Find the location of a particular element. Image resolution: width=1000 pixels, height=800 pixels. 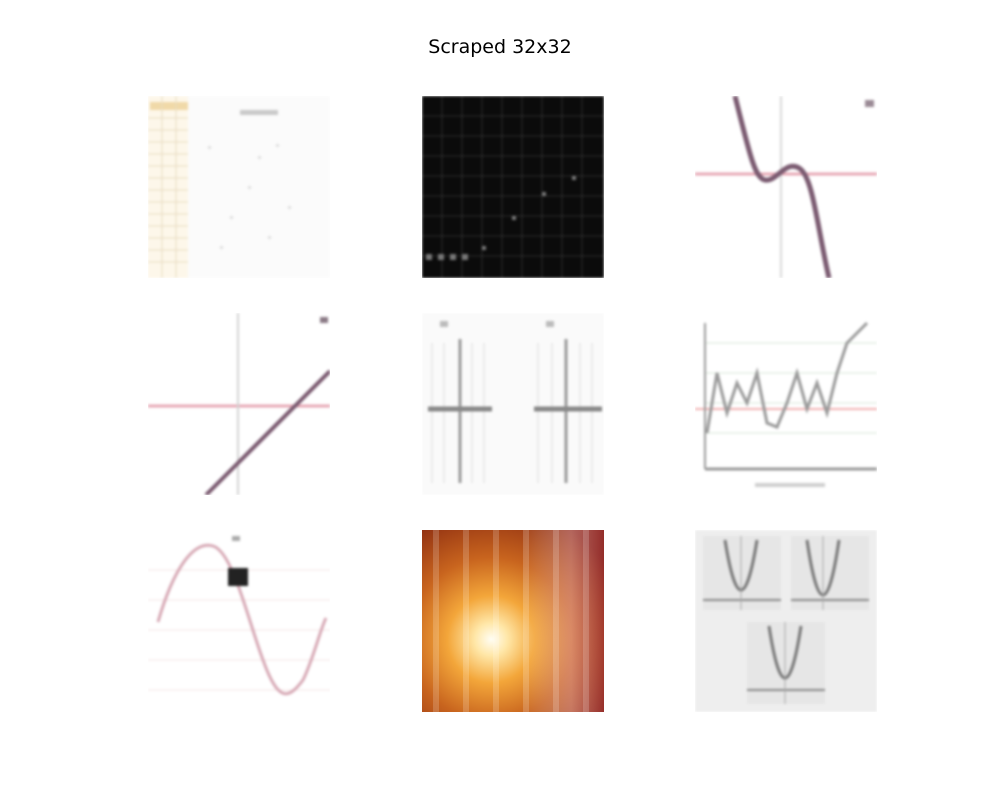

thumbnail-parabolas is located at coordinates (786, 621).